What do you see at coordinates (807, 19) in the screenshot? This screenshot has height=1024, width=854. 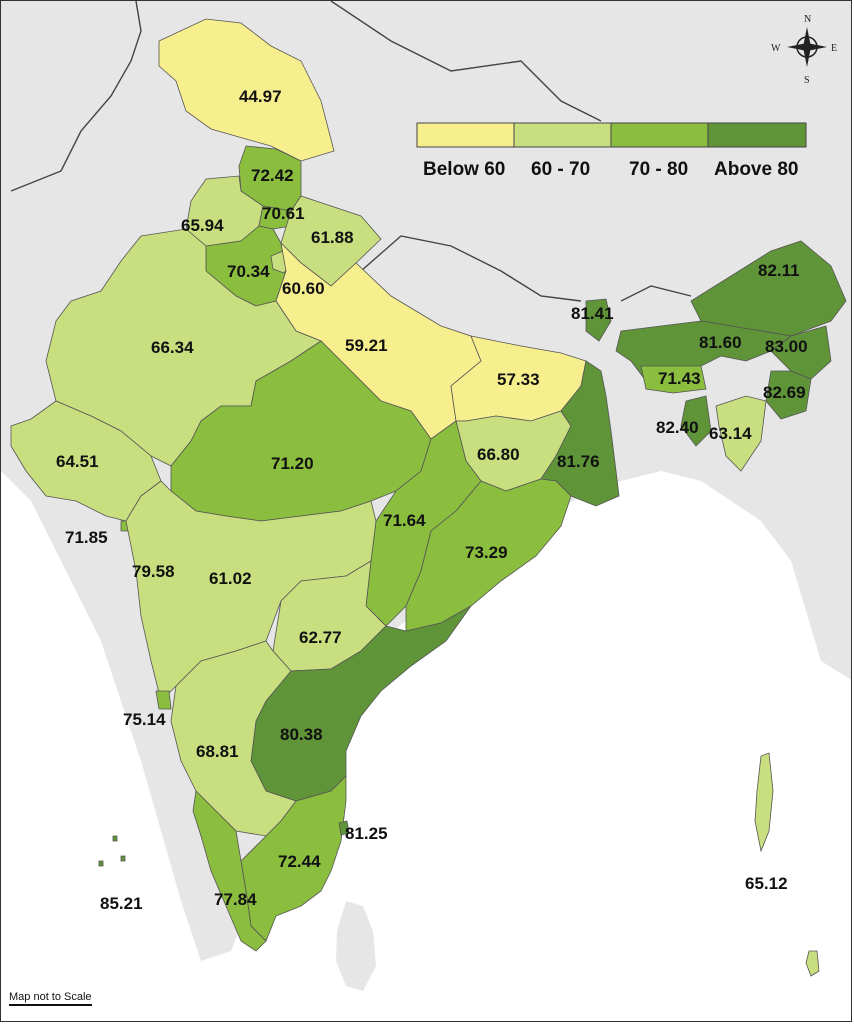 I see `compass-n: N` at bounding box center [807, 19].